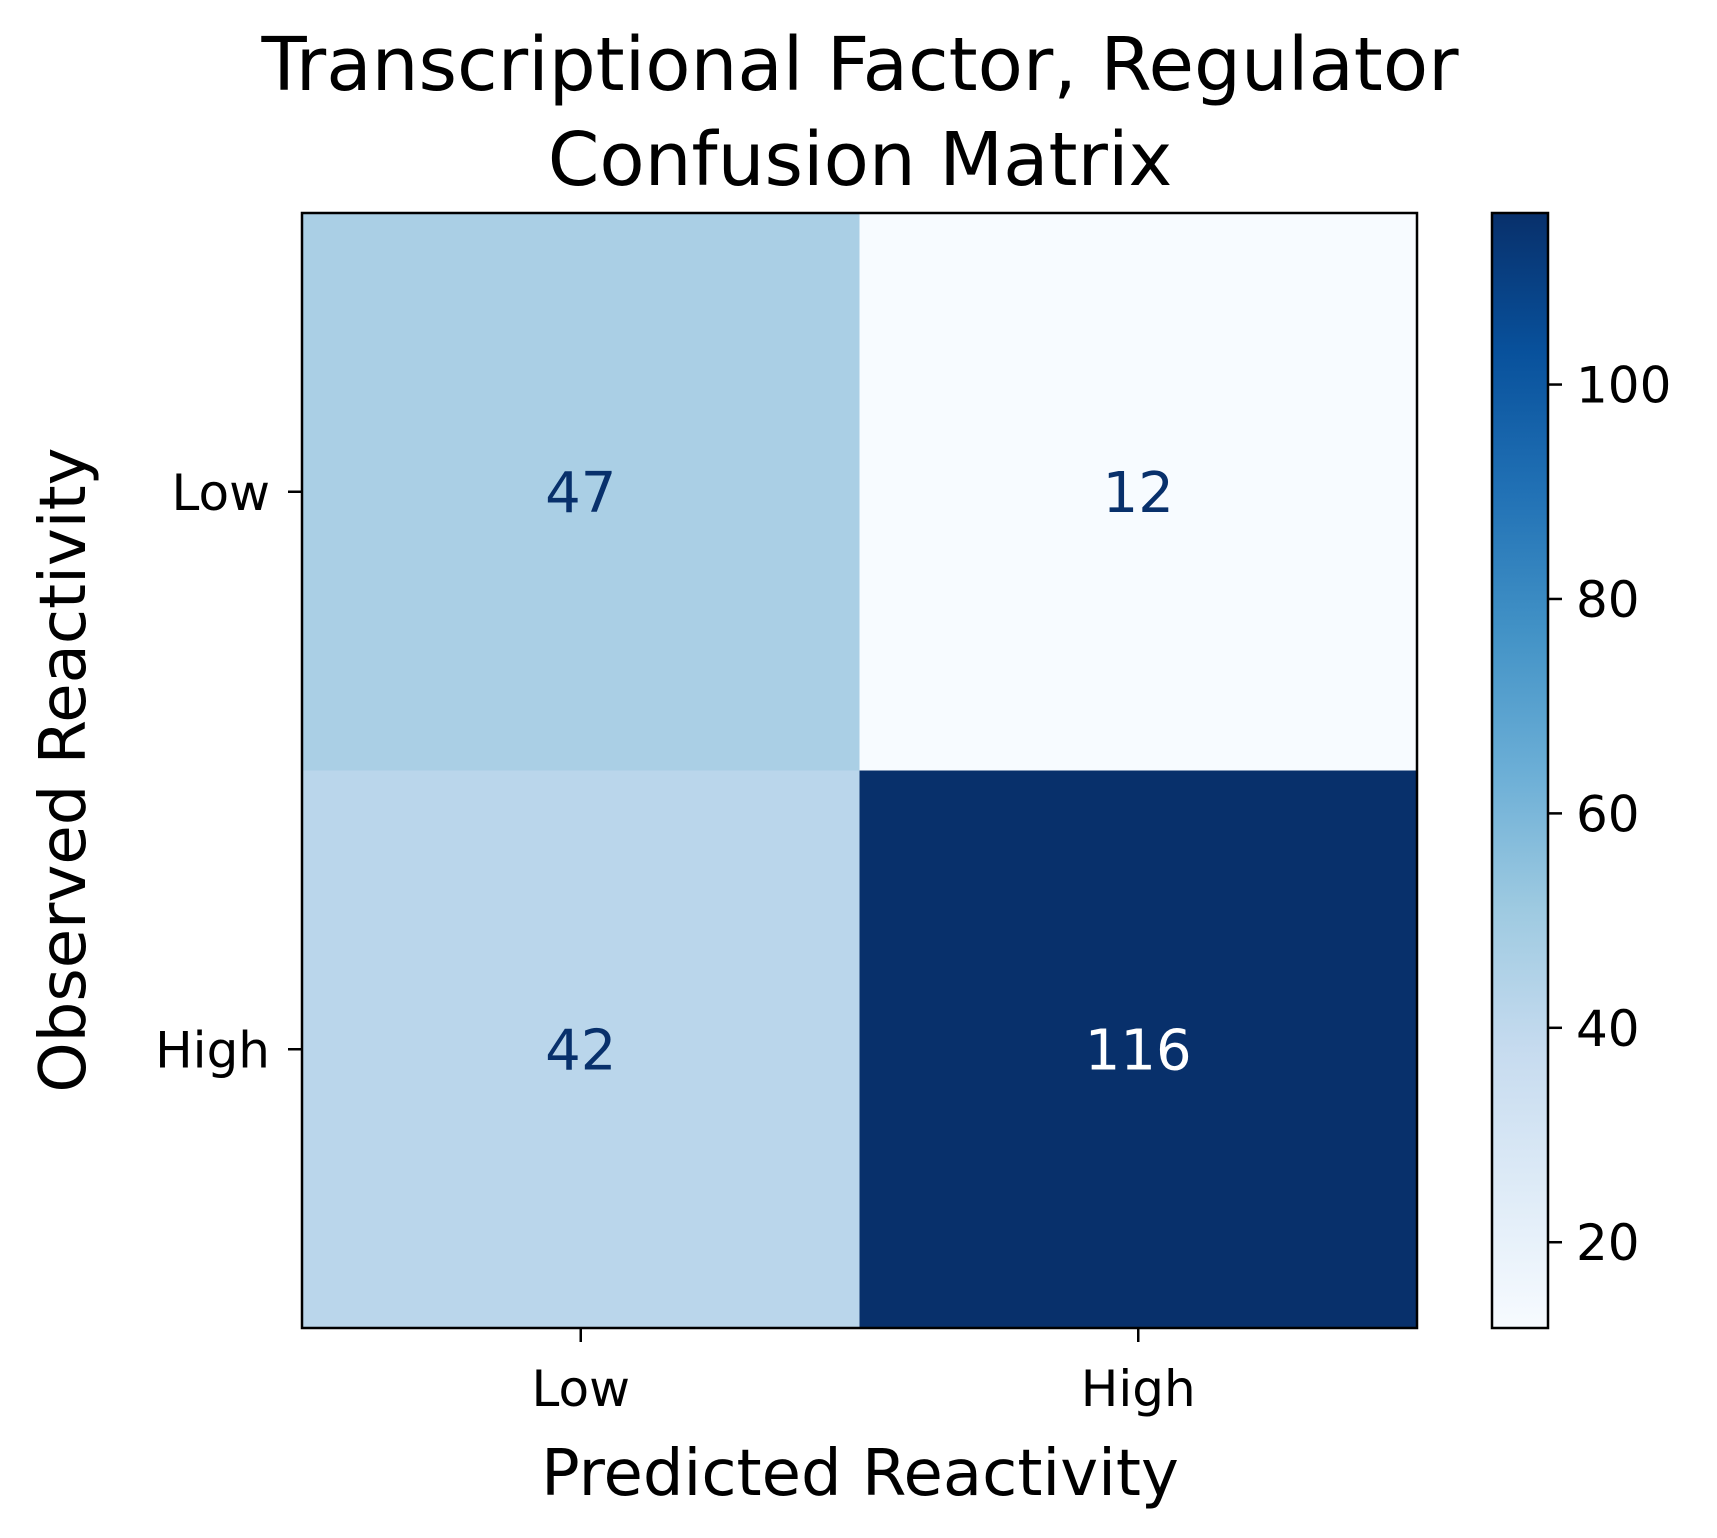 The image size is (1717, 1538). What do you see at coordinates (221, 493) in the screenshot?
I see `y-tick-label: Low` at bounding box center [221, 493].